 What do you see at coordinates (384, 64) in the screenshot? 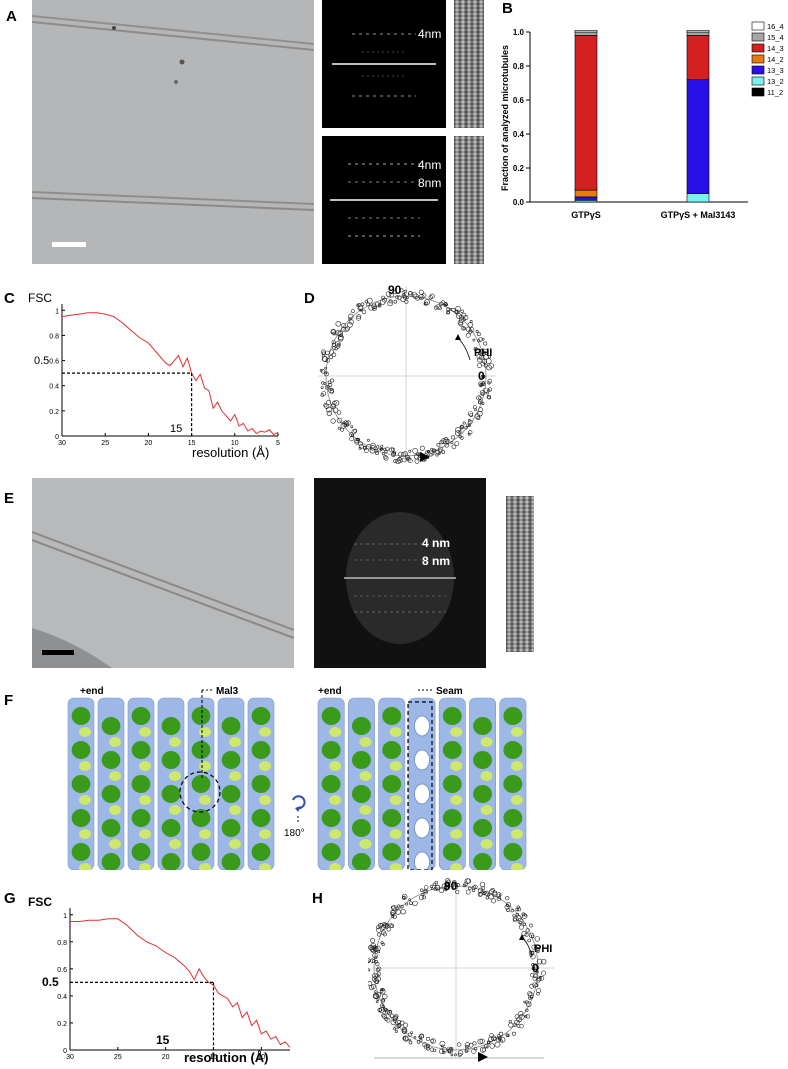
I see `fft-a-top: 4nm` at bounding box center [384, 64].